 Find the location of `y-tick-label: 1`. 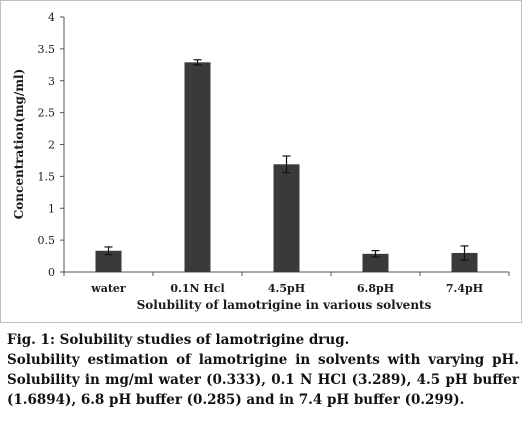

y-tick-label: 1 is located at coordinates (51, 208).